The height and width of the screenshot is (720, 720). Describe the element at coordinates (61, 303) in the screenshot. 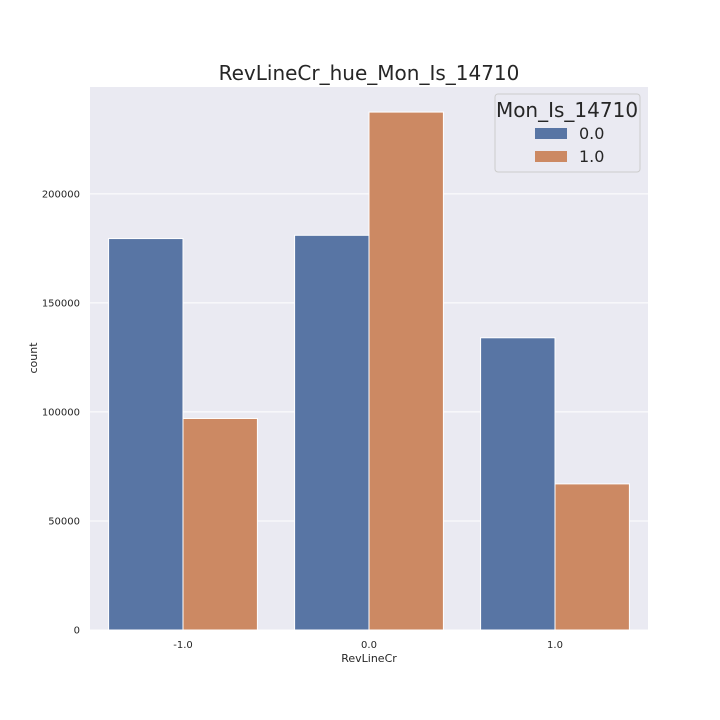

I see `y-tick-label: 150000` at that location.